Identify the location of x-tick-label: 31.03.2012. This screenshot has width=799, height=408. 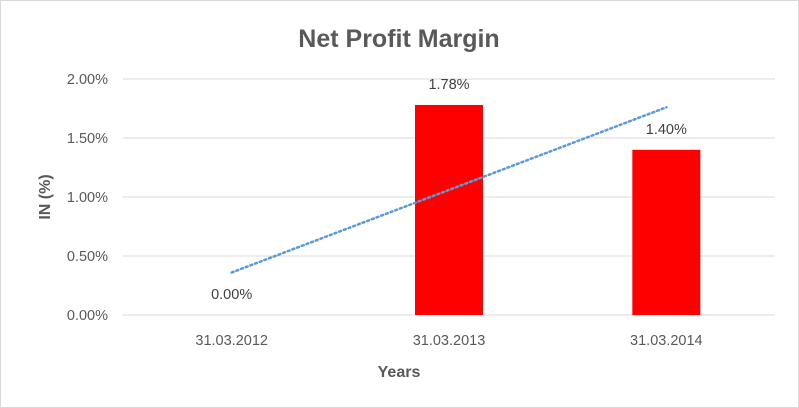
(231, 341).